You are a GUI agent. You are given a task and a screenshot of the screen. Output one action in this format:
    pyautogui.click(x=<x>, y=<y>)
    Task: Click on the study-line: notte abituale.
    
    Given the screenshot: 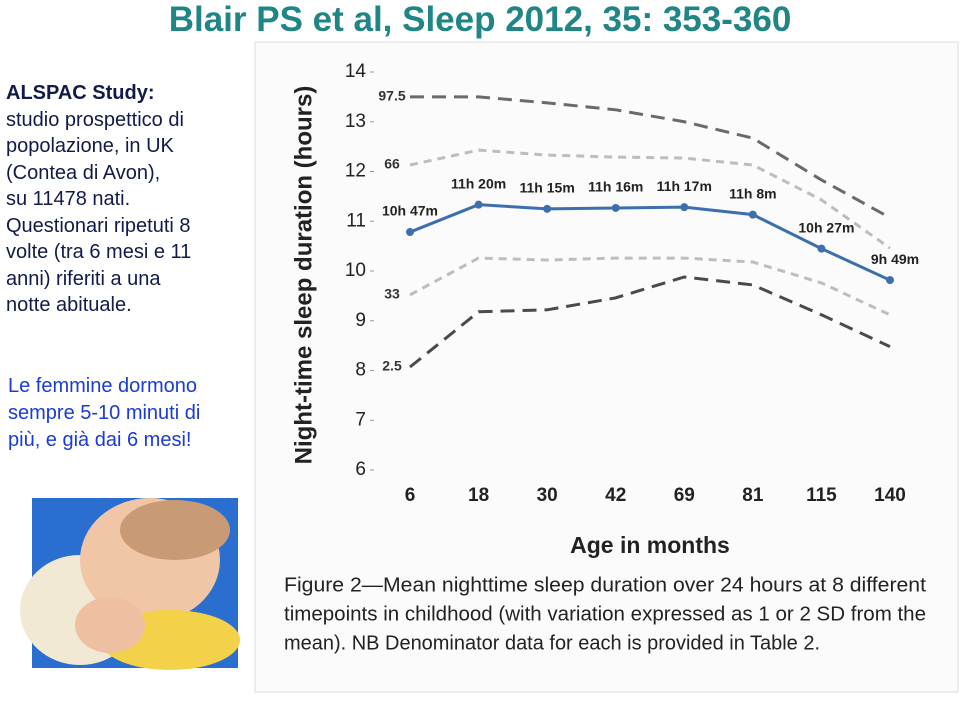 What is the action you would take?
    pyautogui.click(x=69, y=305)
    